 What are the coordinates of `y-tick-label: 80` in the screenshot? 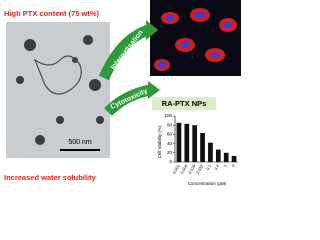 It's located at (170, 124).